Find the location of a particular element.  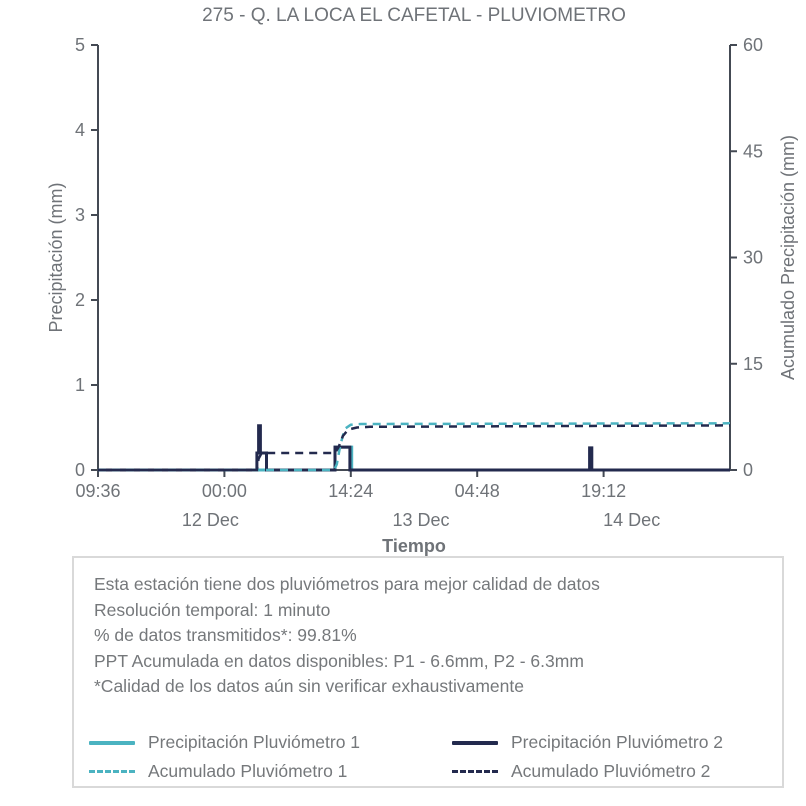

y-right-tick-label: 0 is located at coordinates (748, 470).